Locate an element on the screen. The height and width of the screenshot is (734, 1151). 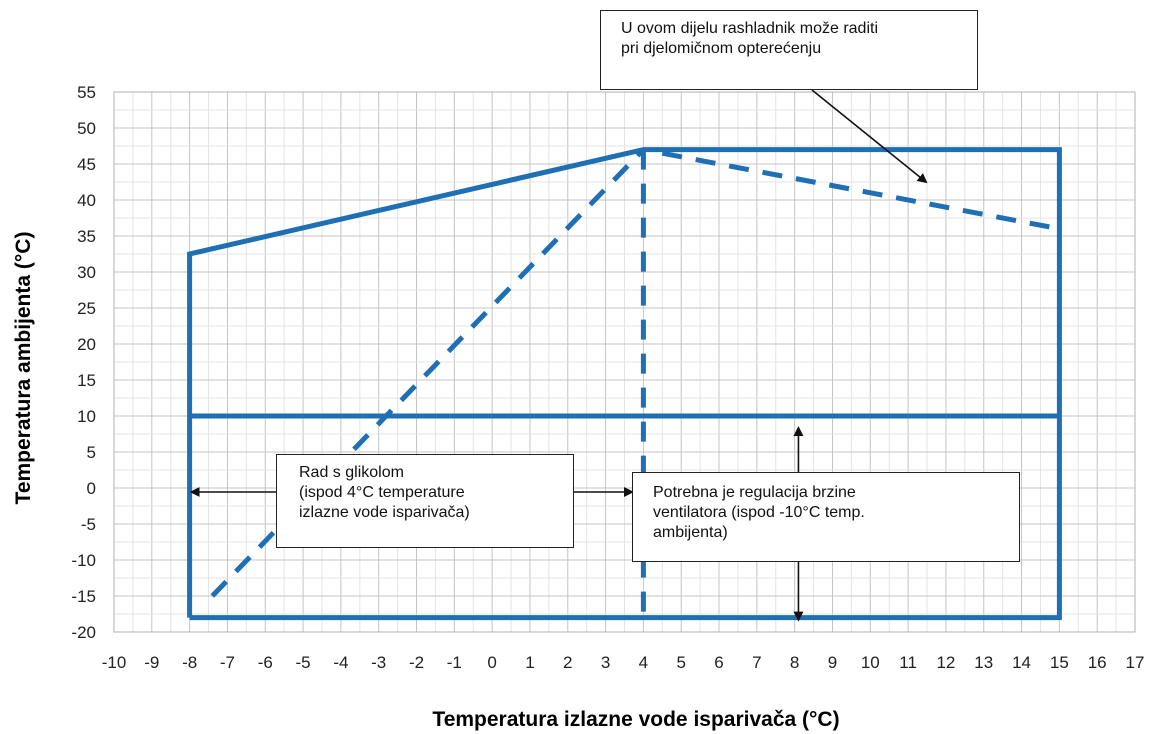
y-tick-label: 5 is located at coordinates (91, 452).